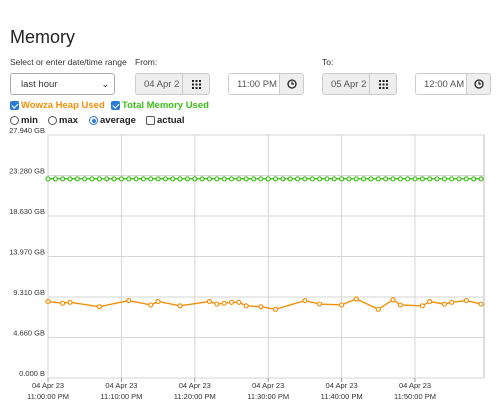 Image resolution: width=500 pixels, height=403 pixels. Describe the element at coordinates (68, 62) in the screenshot. I see `range-label: Select or enter date/time range` at that location.